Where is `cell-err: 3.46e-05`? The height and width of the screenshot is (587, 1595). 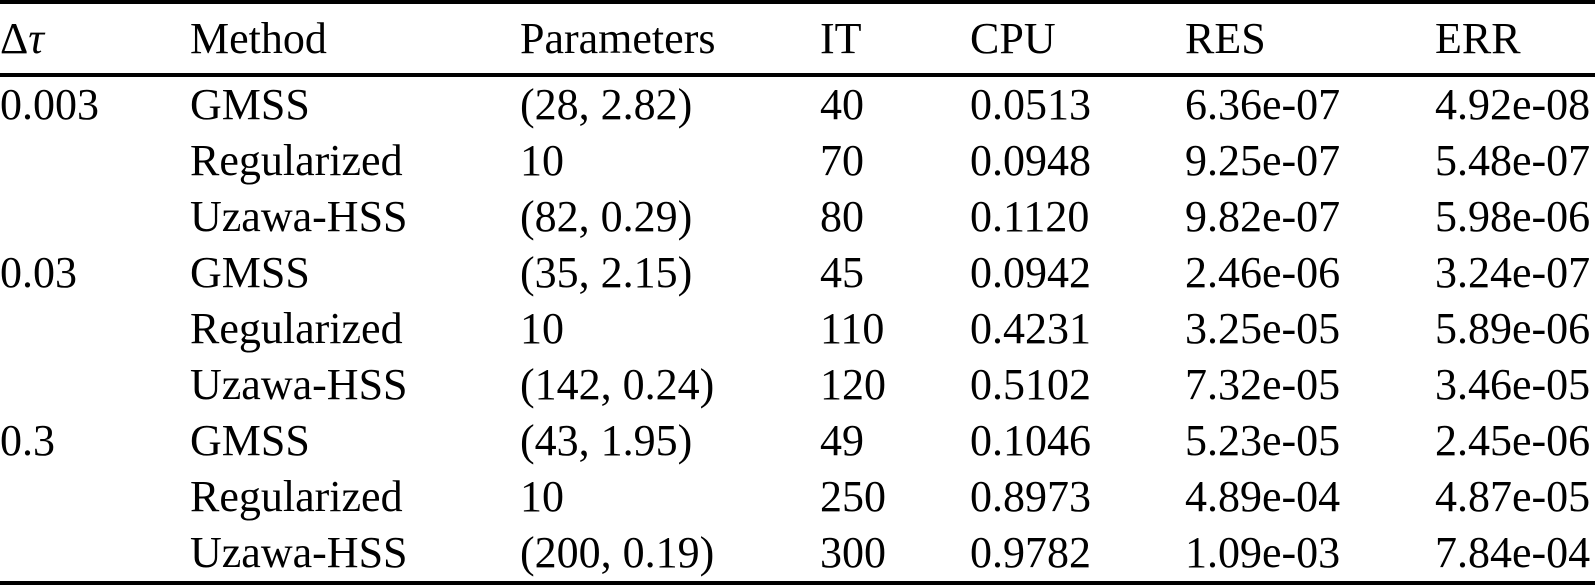
cell-err: 3.46e-05 is located at coordinates (1513, 384).